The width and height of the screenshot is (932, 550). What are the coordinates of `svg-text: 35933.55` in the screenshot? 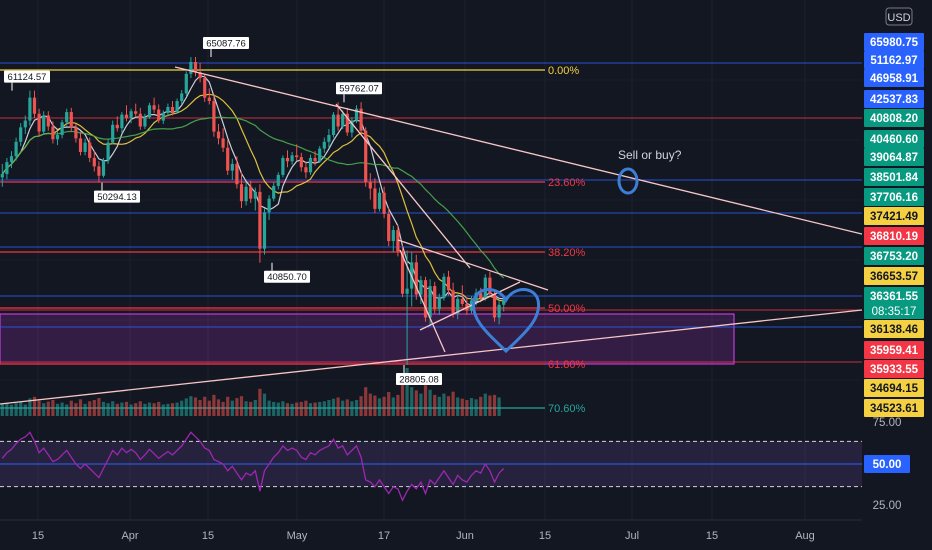 It's located at (894, 370).